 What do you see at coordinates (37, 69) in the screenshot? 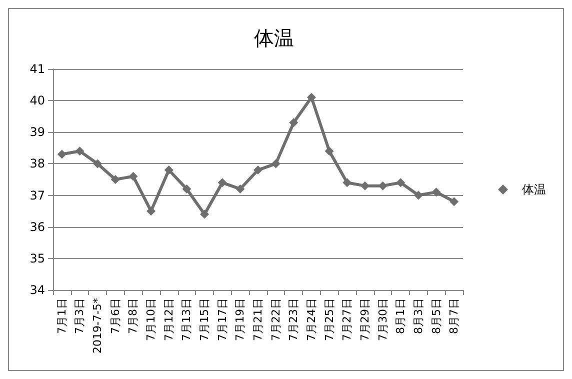
I see `y-tick-label: 41` at bounding box center [37, 69].